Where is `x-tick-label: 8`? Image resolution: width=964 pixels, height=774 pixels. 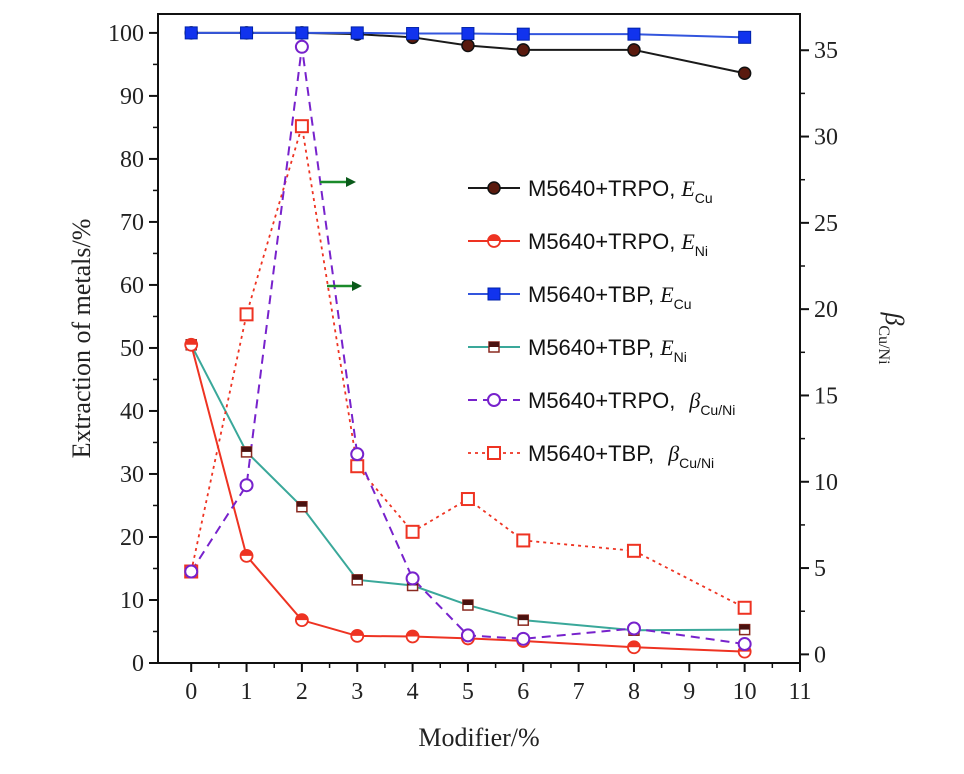
x-tick-label: 8 is located at coordinates (634, 692).